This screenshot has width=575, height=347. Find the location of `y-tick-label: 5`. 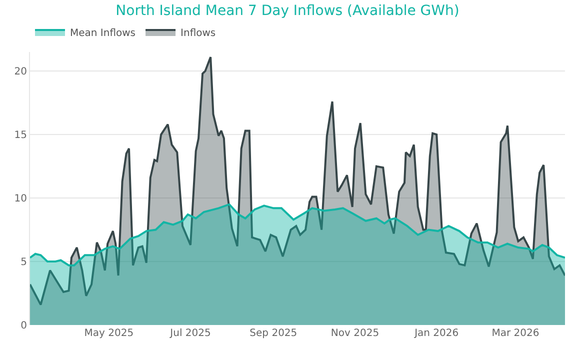

y-tick-label: 5 is located at coordinates (23, 262).